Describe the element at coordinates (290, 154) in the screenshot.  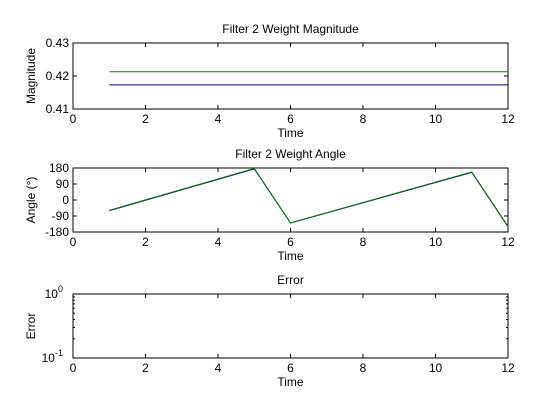
I see `angle-title: Filter 2 Weight Angle` at that location.